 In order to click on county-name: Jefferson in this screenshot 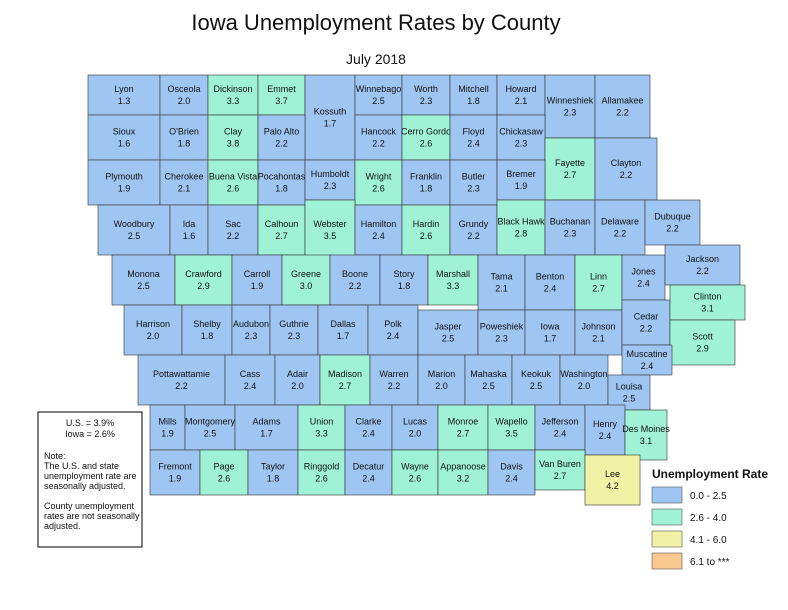, I will do `click(560, 422)`.